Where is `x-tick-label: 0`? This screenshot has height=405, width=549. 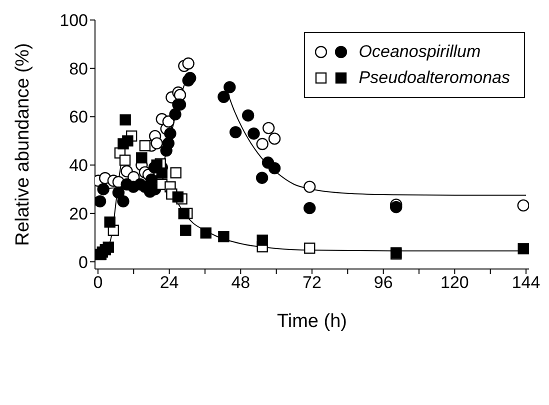
x-tick-label: 0 is located at coordinates (98, 282).